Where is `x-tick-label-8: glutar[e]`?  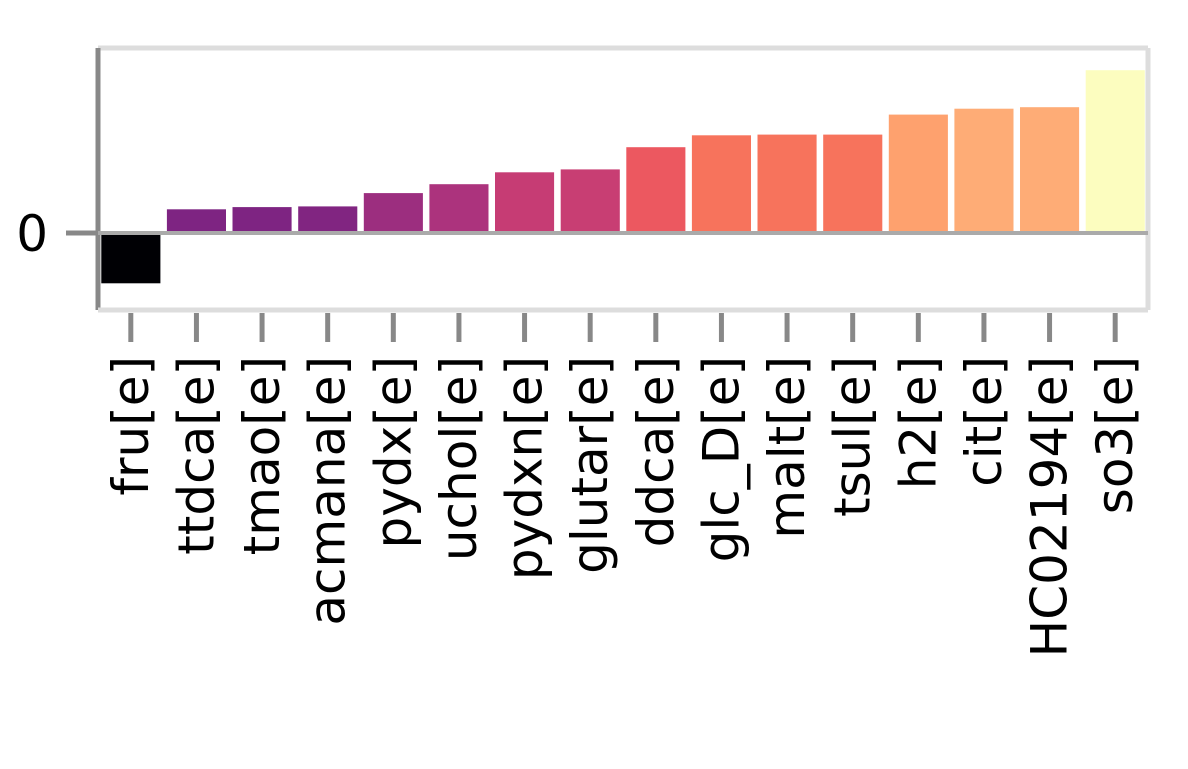 x-tick-label-8: glutar[e] is located at coordinates (590, 465).